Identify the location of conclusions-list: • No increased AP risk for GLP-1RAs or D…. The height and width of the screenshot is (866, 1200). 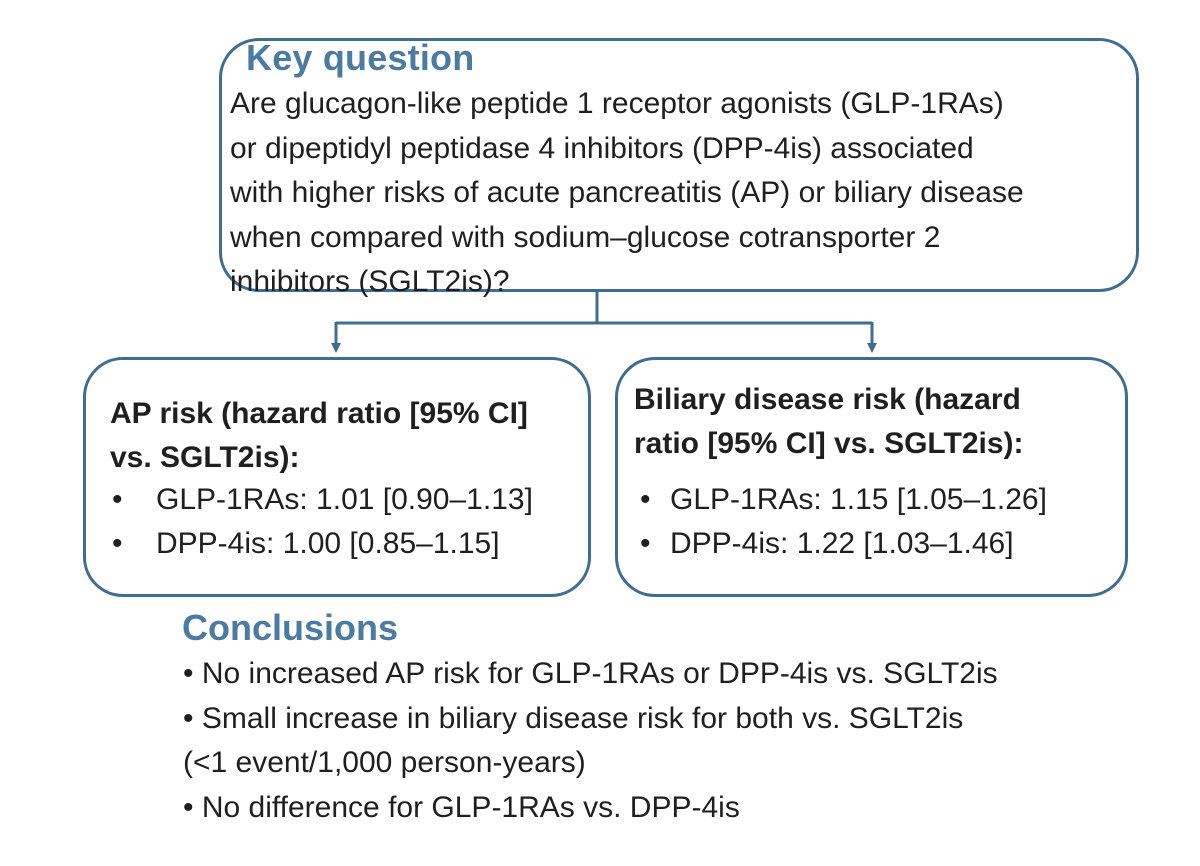
(590, 741).